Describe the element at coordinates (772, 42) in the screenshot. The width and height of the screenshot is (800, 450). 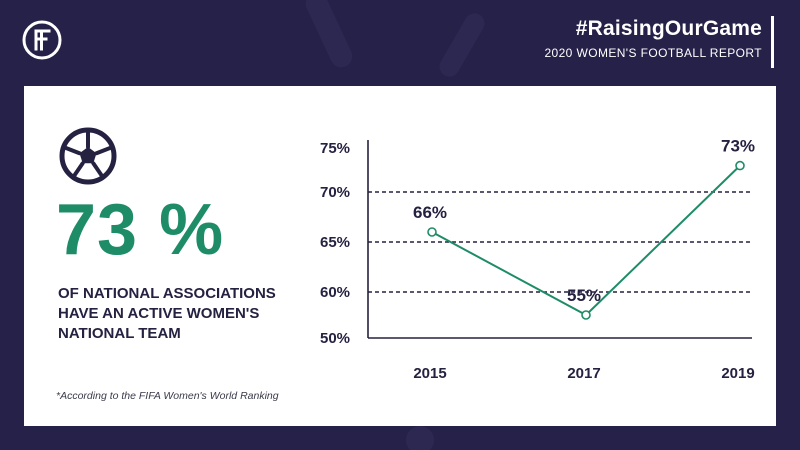
I see `header-accent-bar` at that location.